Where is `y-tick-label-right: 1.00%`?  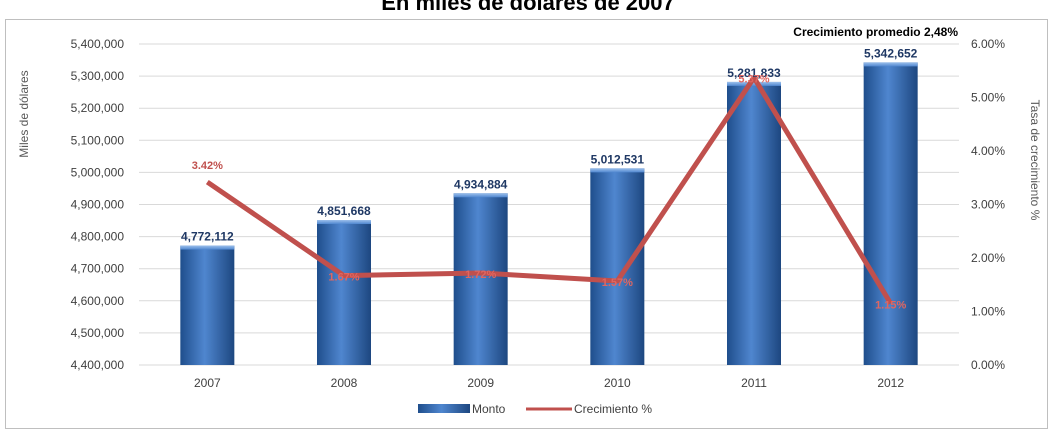
y-tick-label-right: 1.00% is located at coordinates (988, 312).